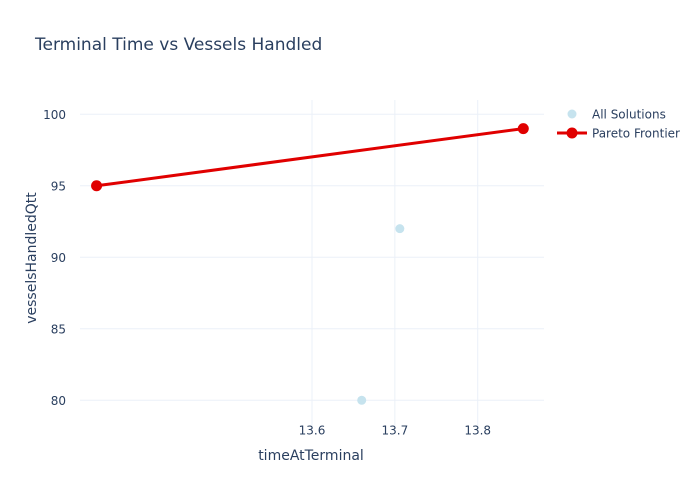 This screenshot has width=700, height=504. I want to click on legend-item-all-solutions: All Solutions, so click(616, 115).